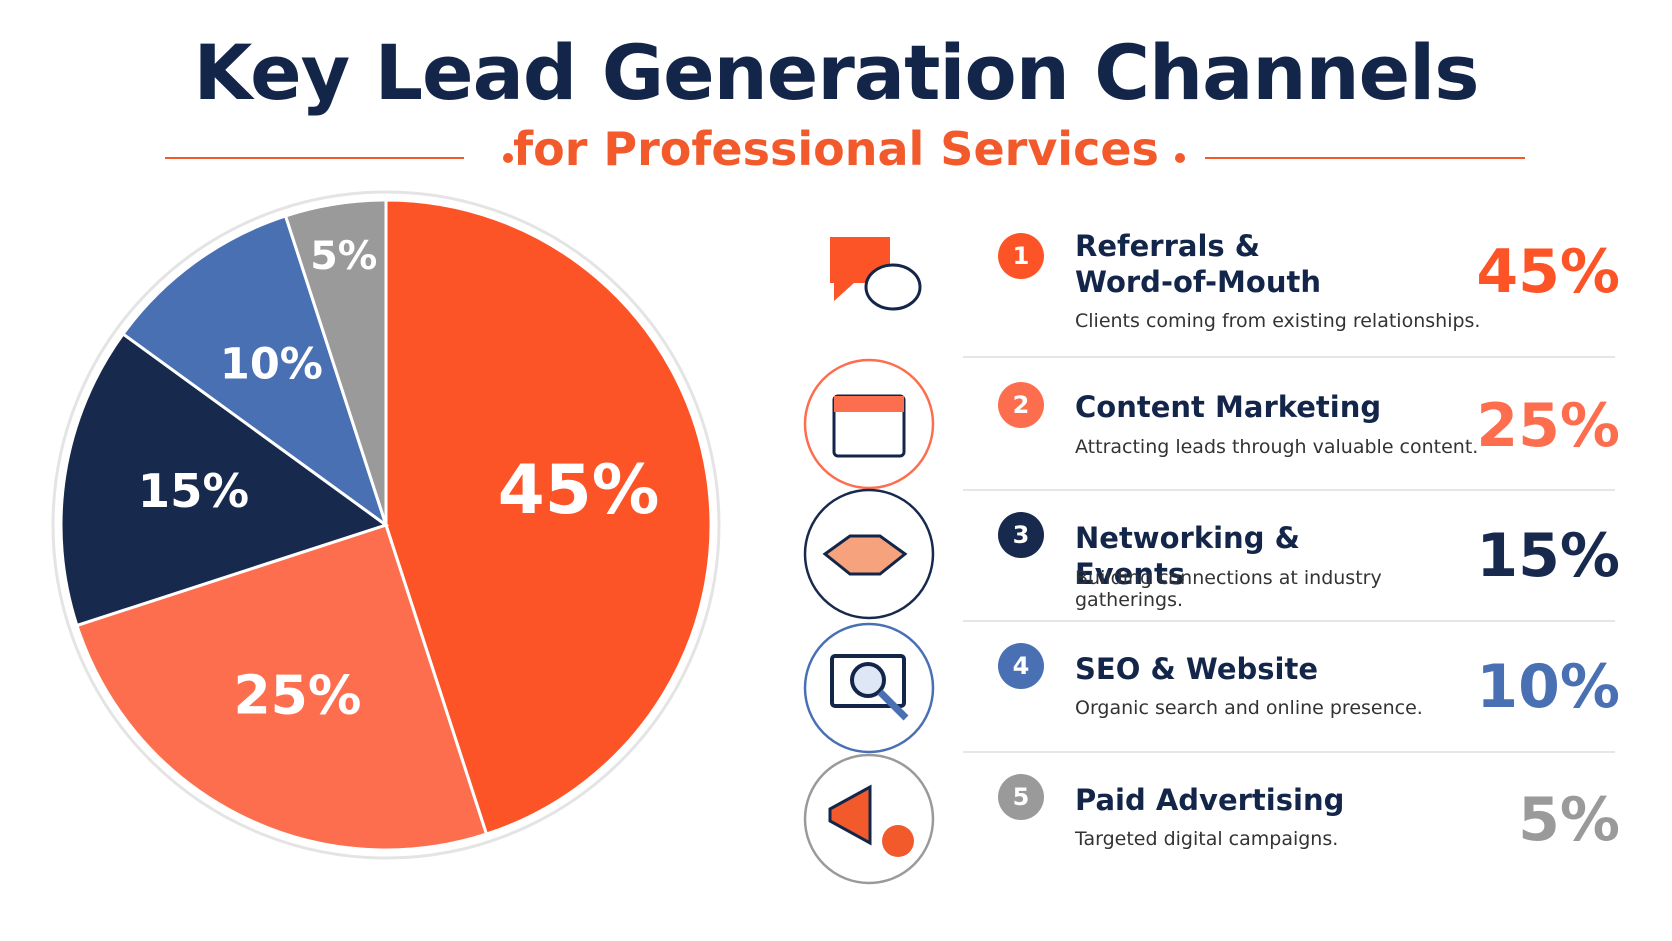 The image size is (1672, 941). What do you see at coordinates (1548, 272) in the screenshot?
I see `channel-percent: 45%` at bounding box center [1548, 272].